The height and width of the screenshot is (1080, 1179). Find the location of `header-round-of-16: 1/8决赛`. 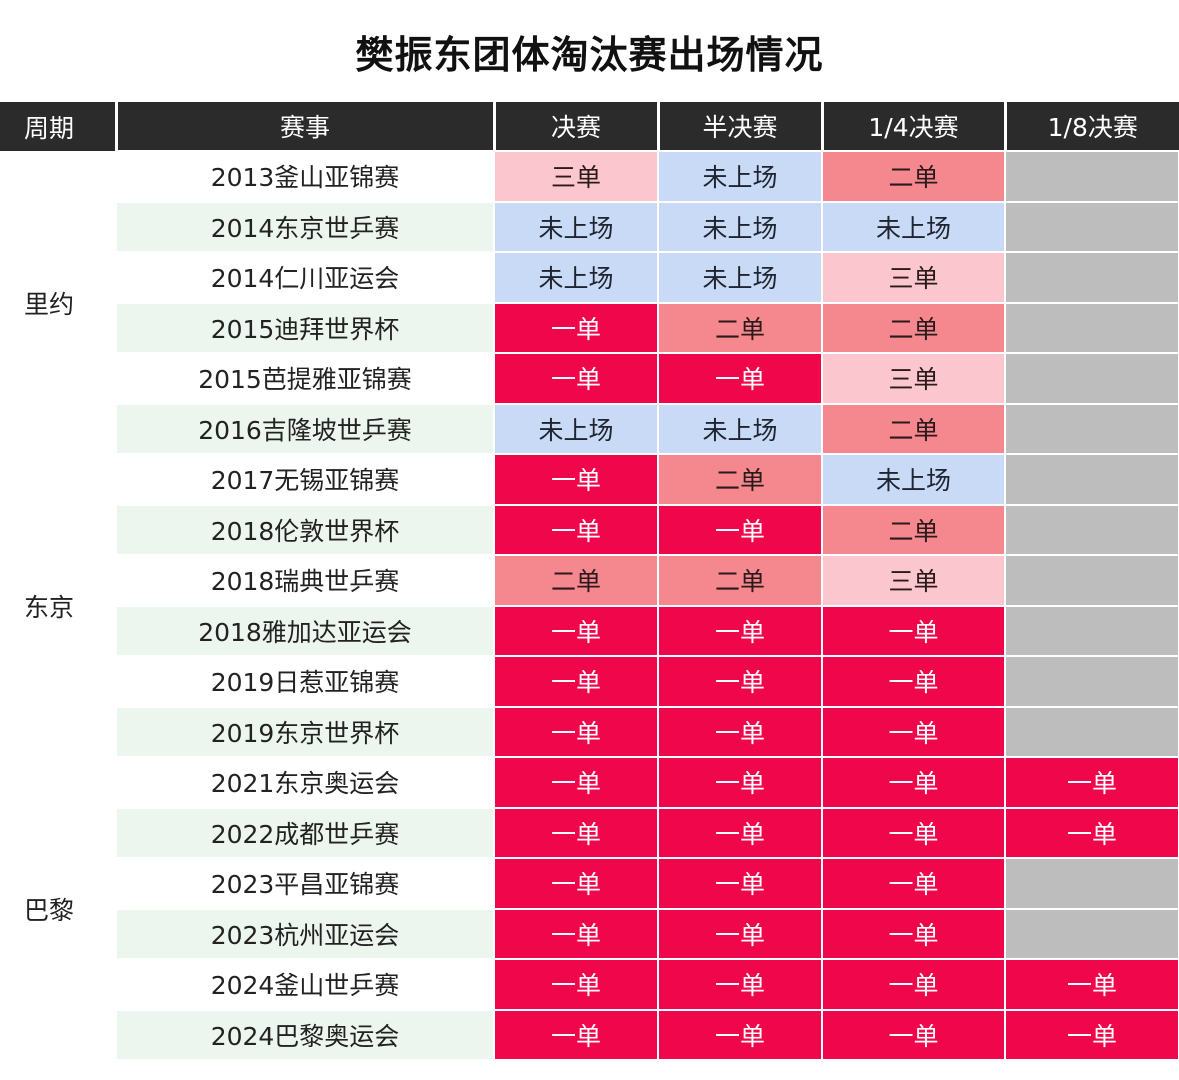

header-round-of-16: 1/8决赛 is located at coordinates (1092, 126).